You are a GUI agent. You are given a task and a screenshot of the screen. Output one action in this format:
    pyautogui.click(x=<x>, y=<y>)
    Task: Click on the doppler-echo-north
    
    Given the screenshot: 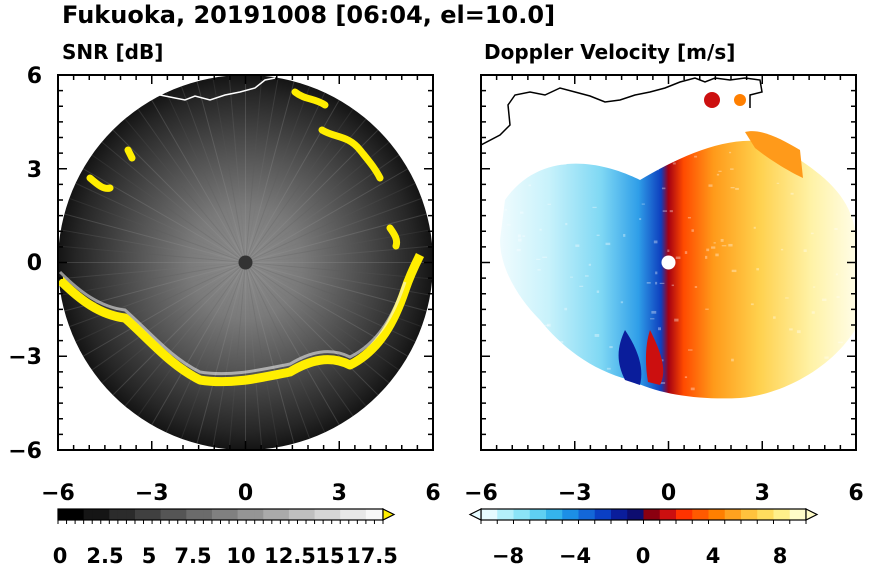 What is the action you would take?
    pyautogui.click(x=740, y=100)
    